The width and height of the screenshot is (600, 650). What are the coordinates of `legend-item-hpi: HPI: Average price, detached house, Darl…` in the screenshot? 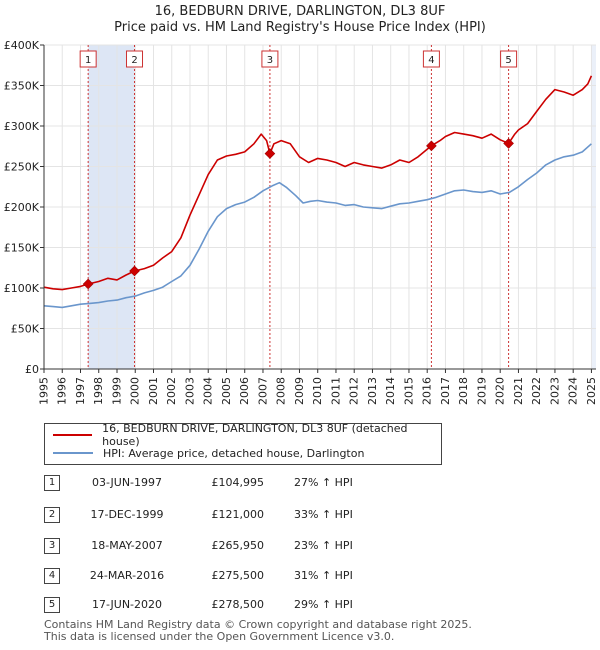 It's located at (208, 453).